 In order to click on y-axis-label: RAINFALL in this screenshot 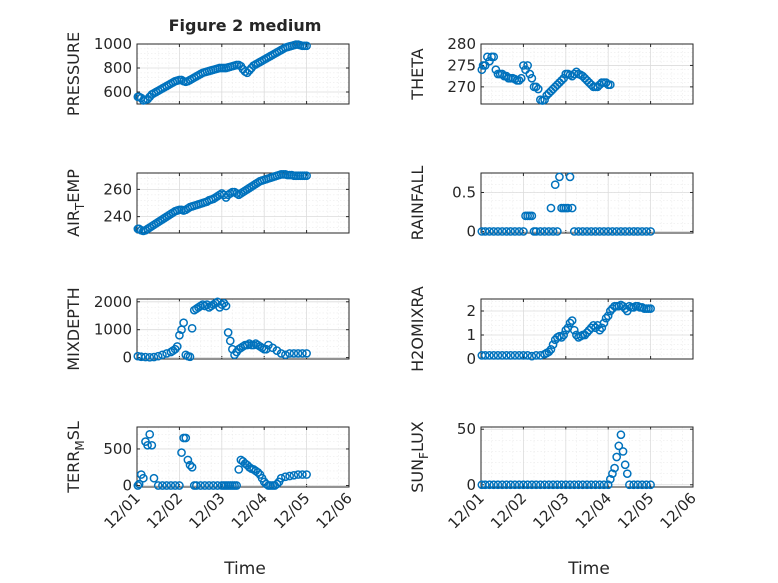, I will do `click(417, 203)`.